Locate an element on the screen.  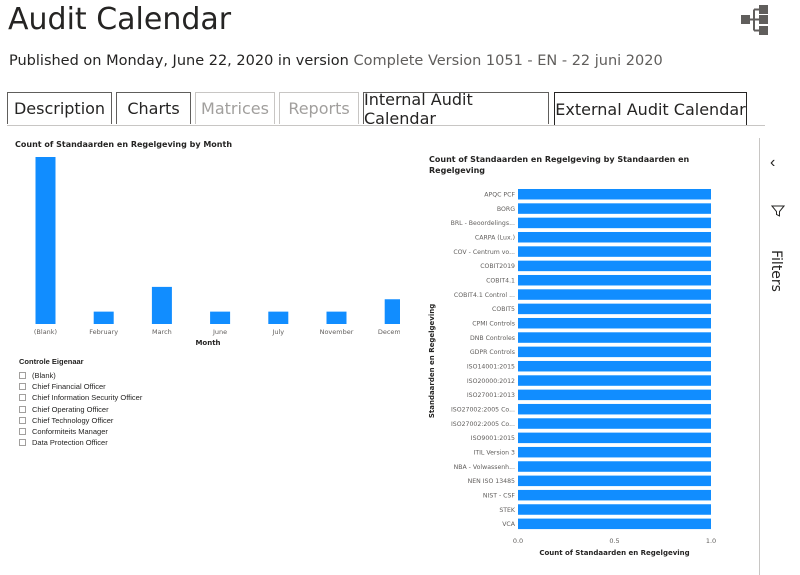
slicer-item: Chief Information Security Officer is located at coordinates (129, 397).